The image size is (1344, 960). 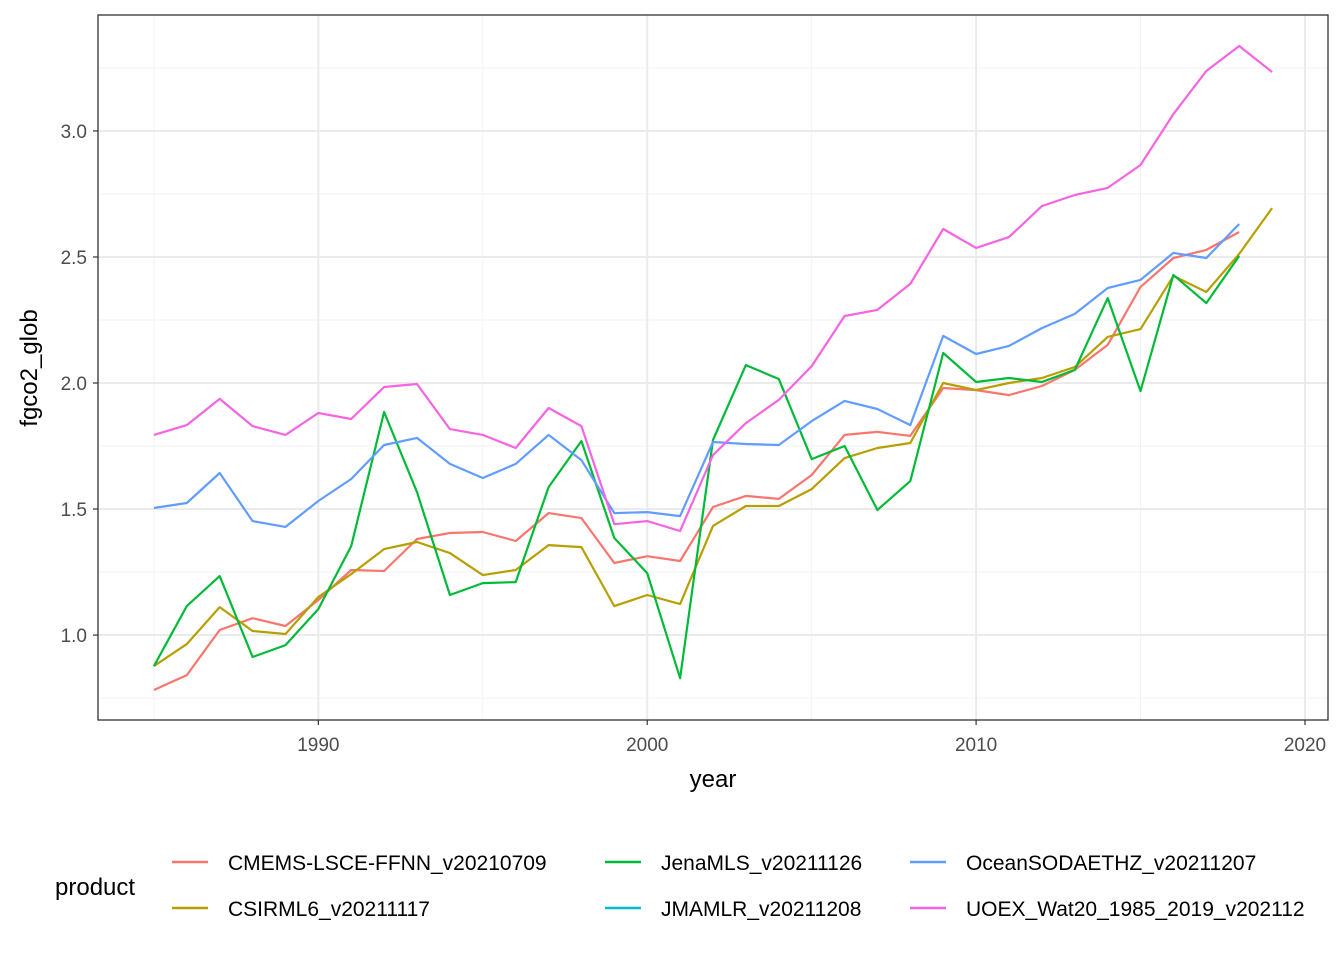 What do you see at coordinates (647, 745) in the screenshot?
I see `x-tick-label: 2000` at bounding box center [647, 745].